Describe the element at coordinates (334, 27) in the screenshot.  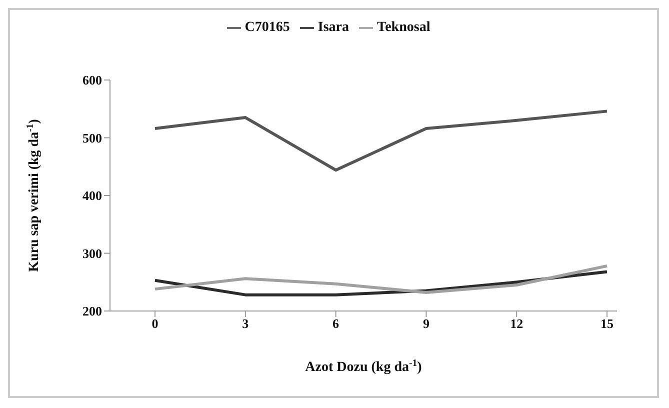
I see `legend-label: Isara` at that location.